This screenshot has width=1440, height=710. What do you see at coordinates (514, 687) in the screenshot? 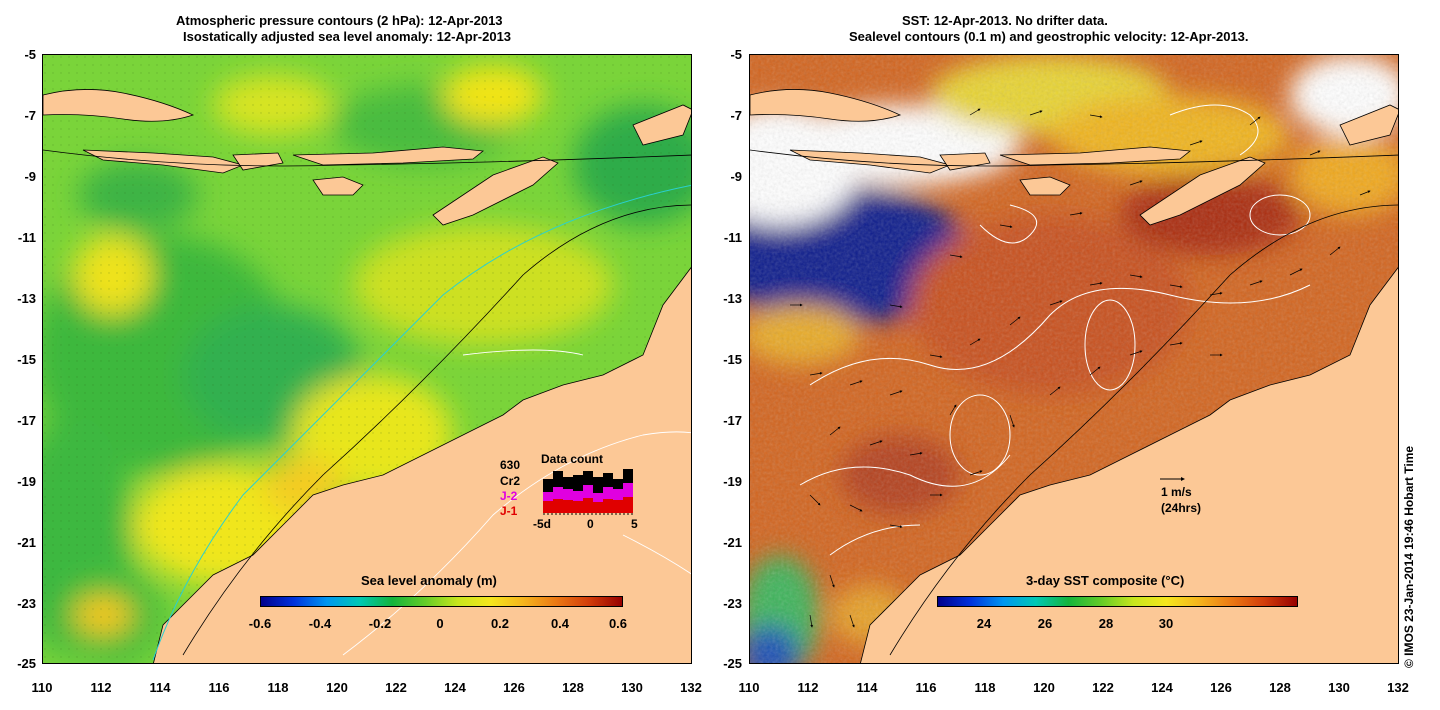
I see `left-x-label: 126` at bounding box center [514, 687].